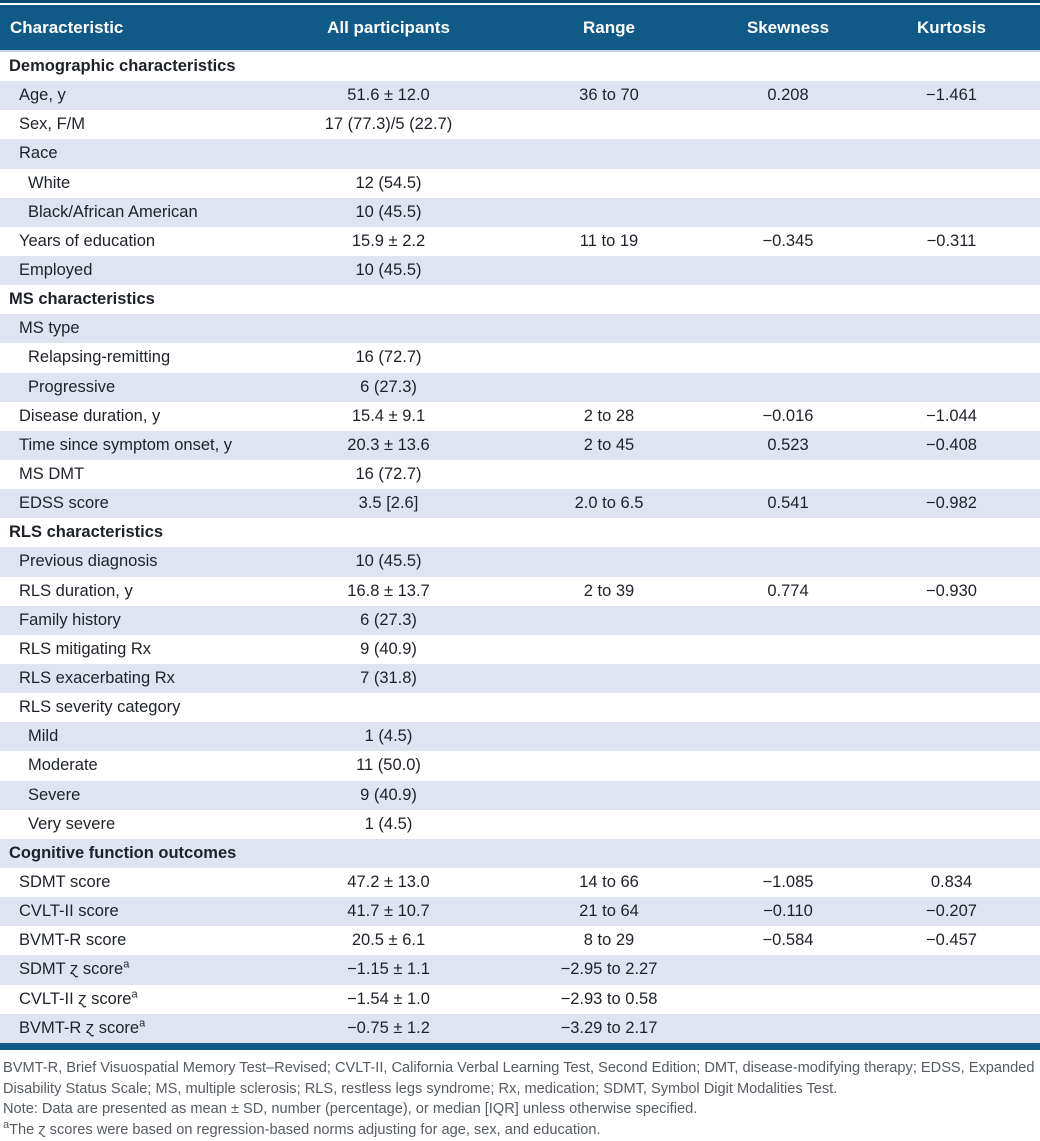 This screenshot has width=1040, height=1141. Describe the element at coordinates (520, 1028) in the screenshot. I see `table-row: BVMT-R ɀ scorea −0.75 ± 1.2 −3.29 to 2.17` at that location.